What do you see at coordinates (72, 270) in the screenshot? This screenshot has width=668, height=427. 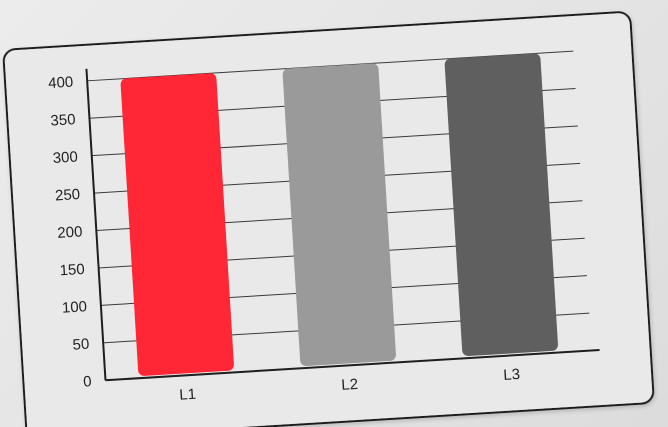 I see `y-tick-label: 150` at bounding box center [72, 270].